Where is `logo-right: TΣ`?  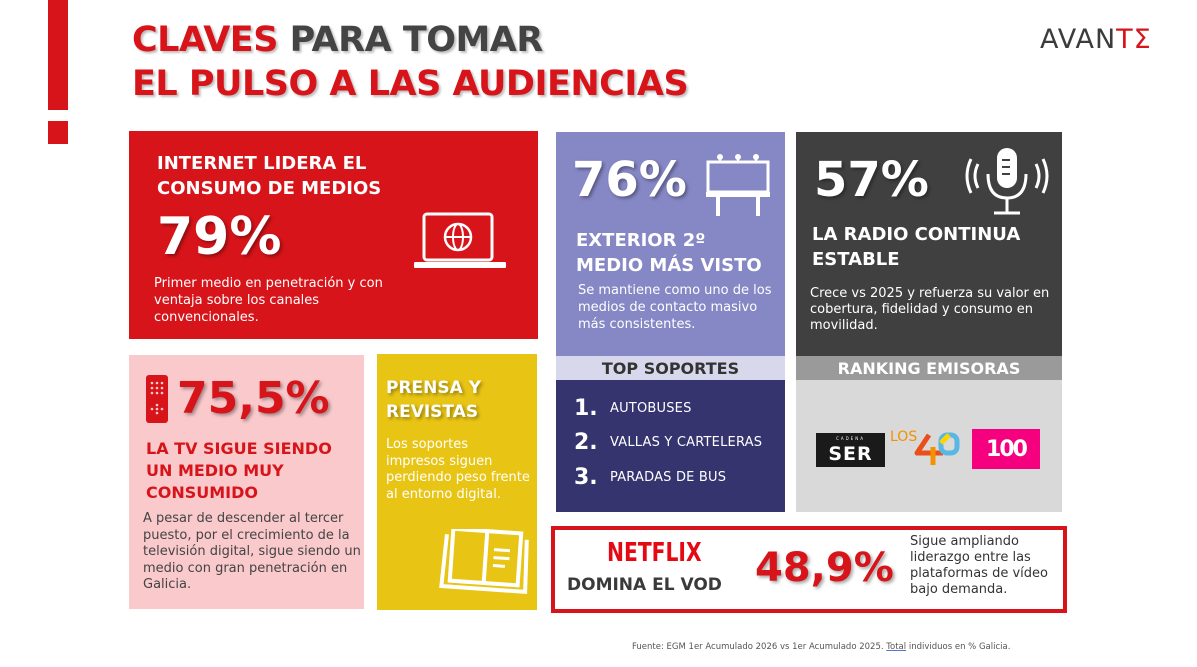
logo-right: TΣ is located at coordinates (1134, 39).